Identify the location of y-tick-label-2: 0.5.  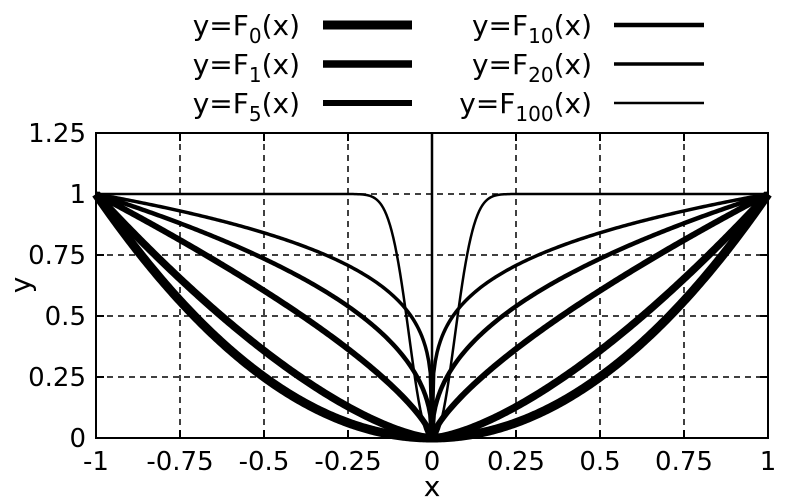
(65, 317).